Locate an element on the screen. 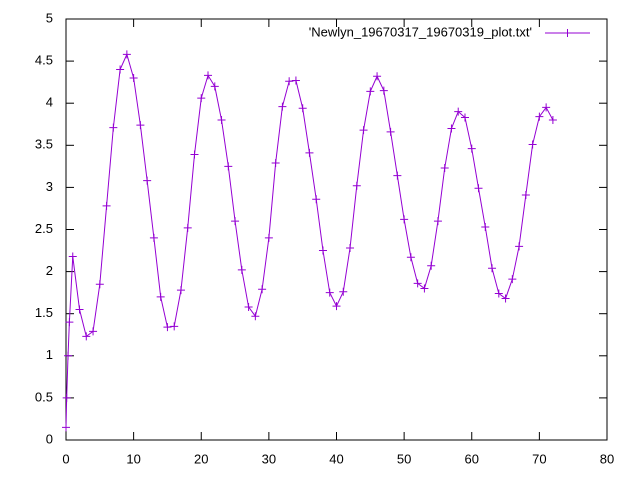  legend-marker is located at coordinates (567, 33).